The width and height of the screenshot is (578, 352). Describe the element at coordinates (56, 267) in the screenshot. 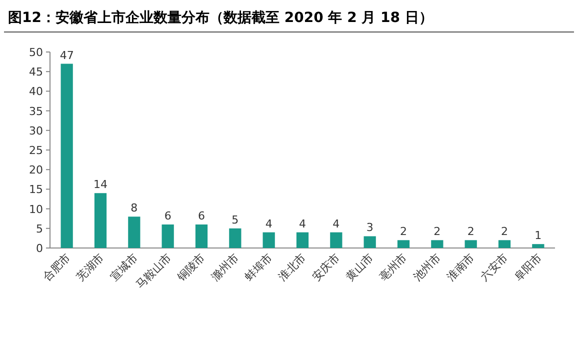

I see `x-tick-label: 合肥市` at that location.